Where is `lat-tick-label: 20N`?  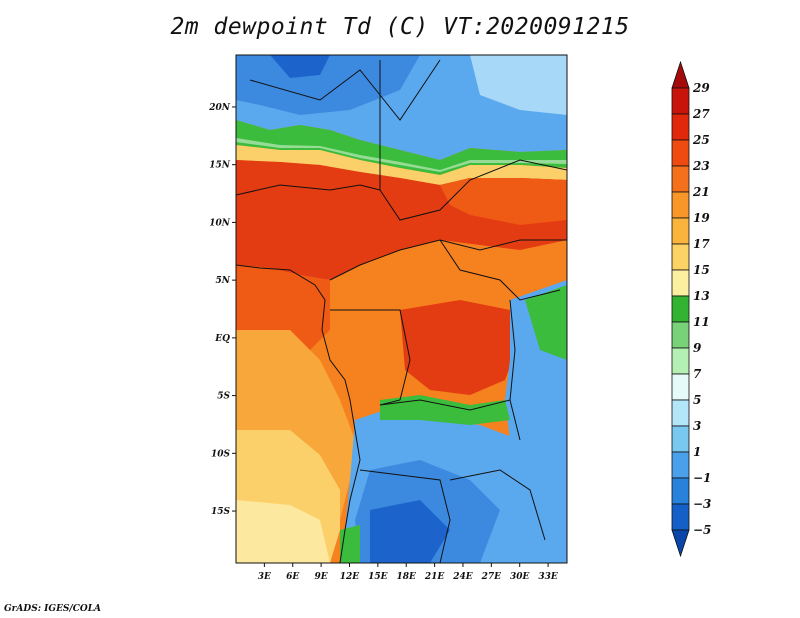 lat-tick-label: 20N is located at coordinates (219, 108).